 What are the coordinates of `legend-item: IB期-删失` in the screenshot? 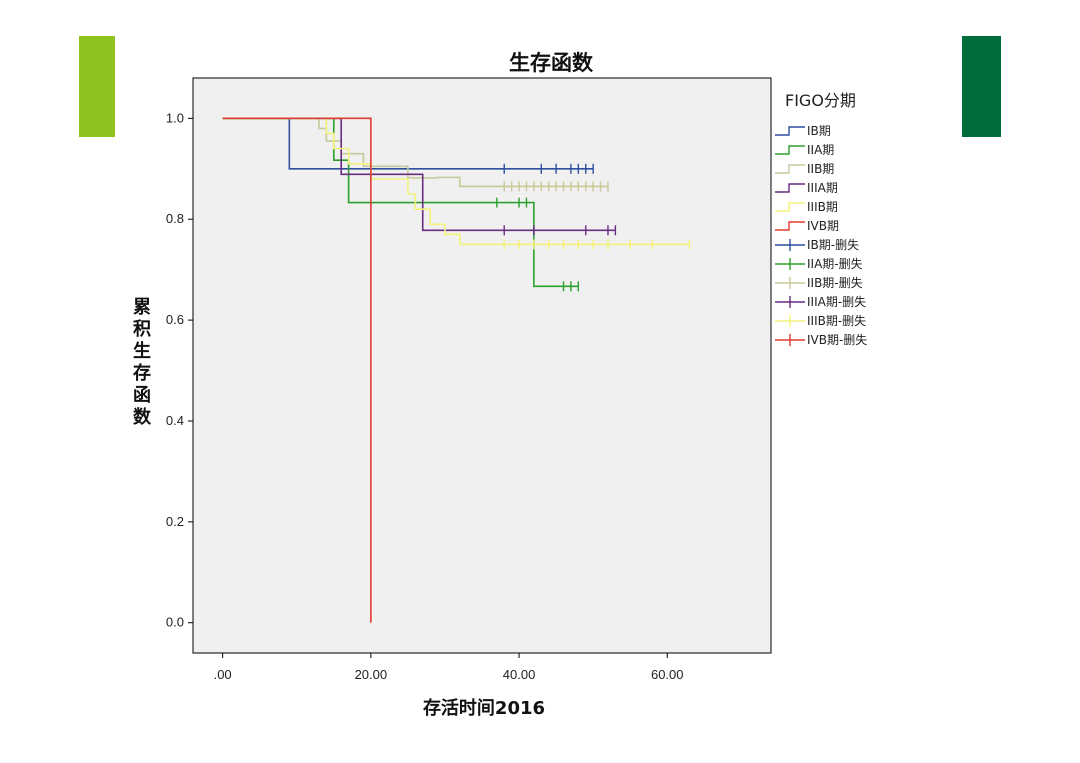 It's located at (817, 244).